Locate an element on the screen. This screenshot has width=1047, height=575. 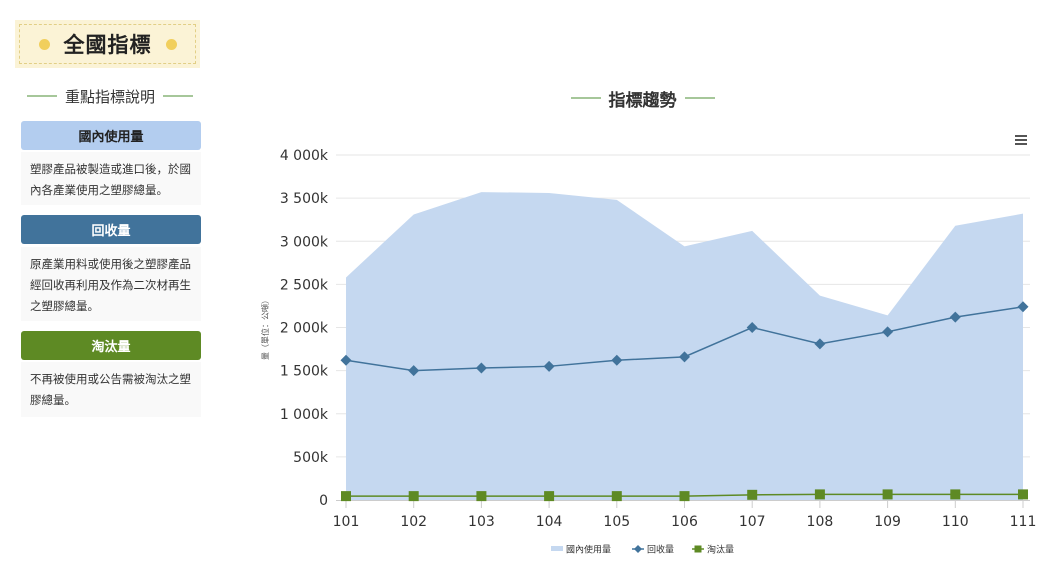
legend-item: 國內使用量 is located at coordinates (581, 550).